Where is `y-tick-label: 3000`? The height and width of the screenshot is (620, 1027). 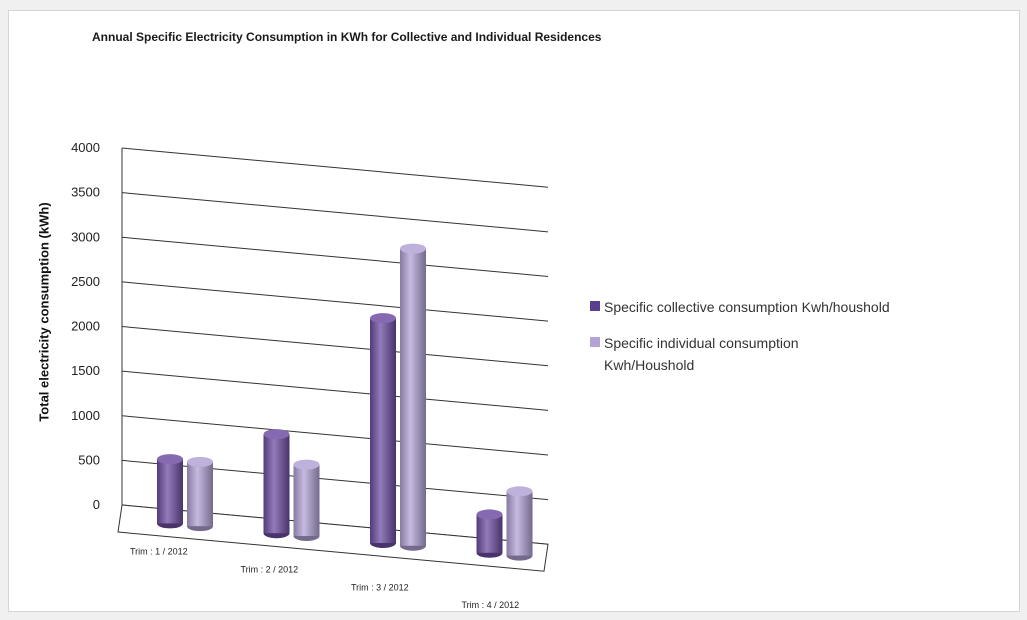
y-tick-label: 3000 is located at coordinates (85, 236).